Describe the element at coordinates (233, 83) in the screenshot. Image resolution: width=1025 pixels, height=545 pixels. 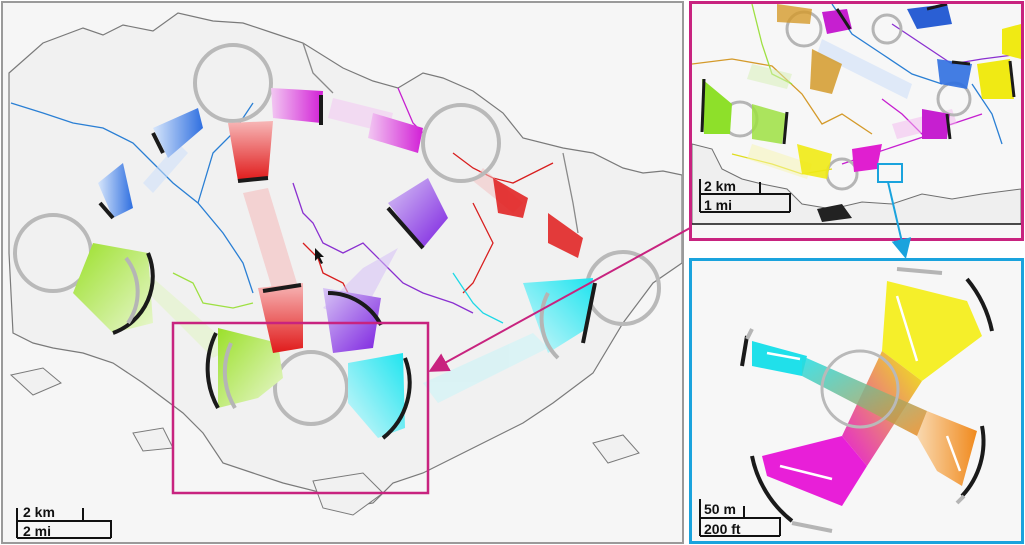
I see `hub-north` at that location.